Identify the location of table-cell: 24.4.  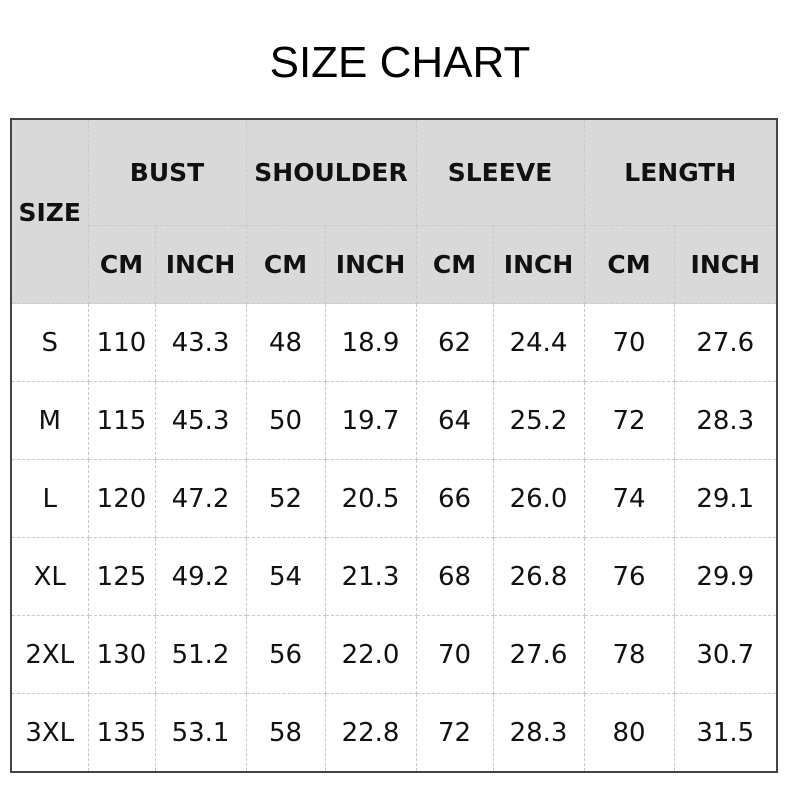
(538, 342).